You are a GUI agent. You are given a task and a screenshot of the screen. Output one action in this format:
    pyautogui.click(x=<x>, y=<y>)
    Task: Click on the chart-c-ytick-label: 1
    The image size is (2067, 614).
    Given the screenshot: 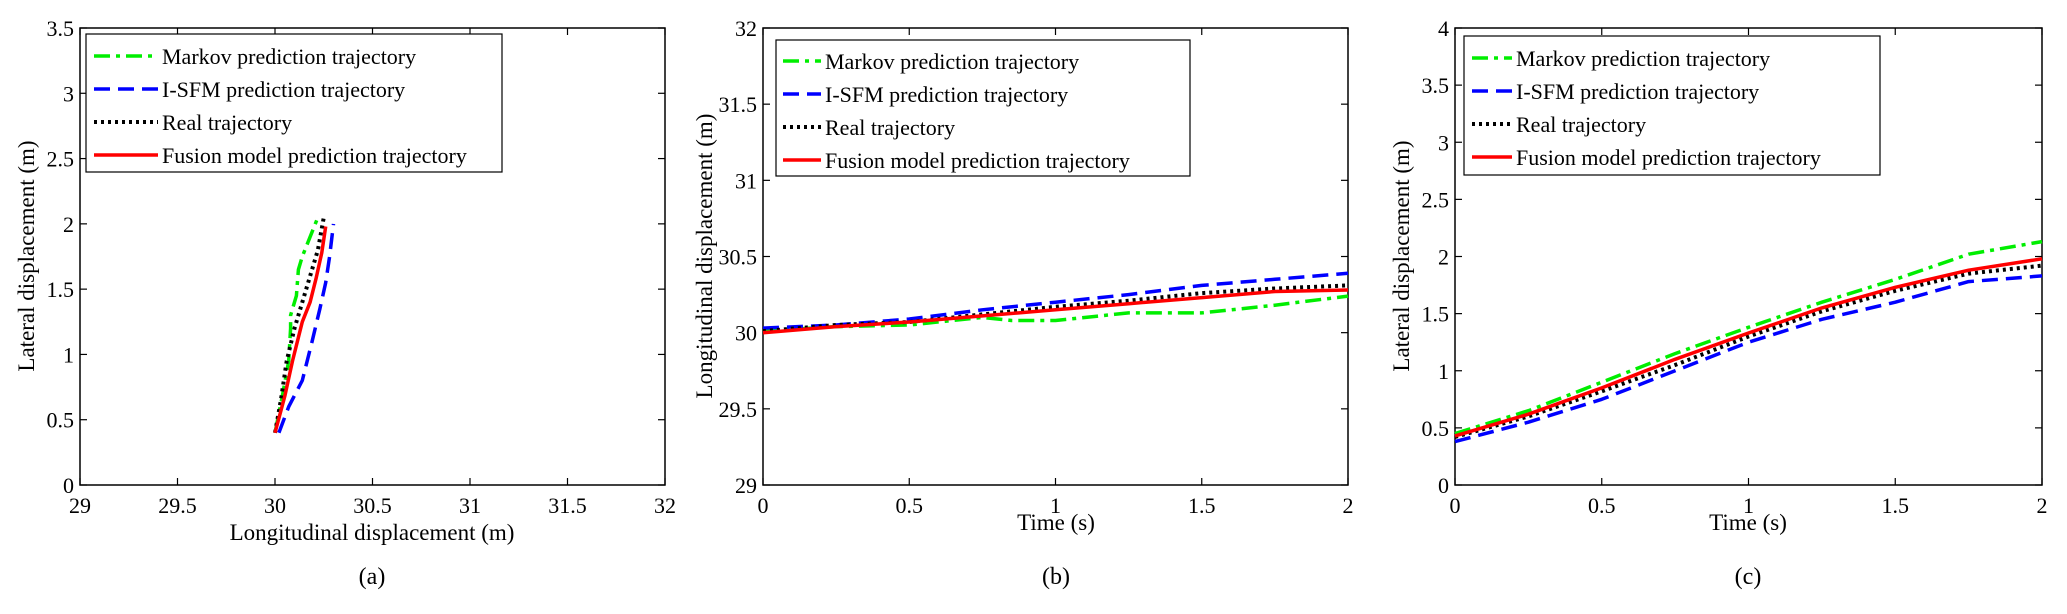 What is the action you would take?
    pyautogui.click(x=1443, y=371)
    